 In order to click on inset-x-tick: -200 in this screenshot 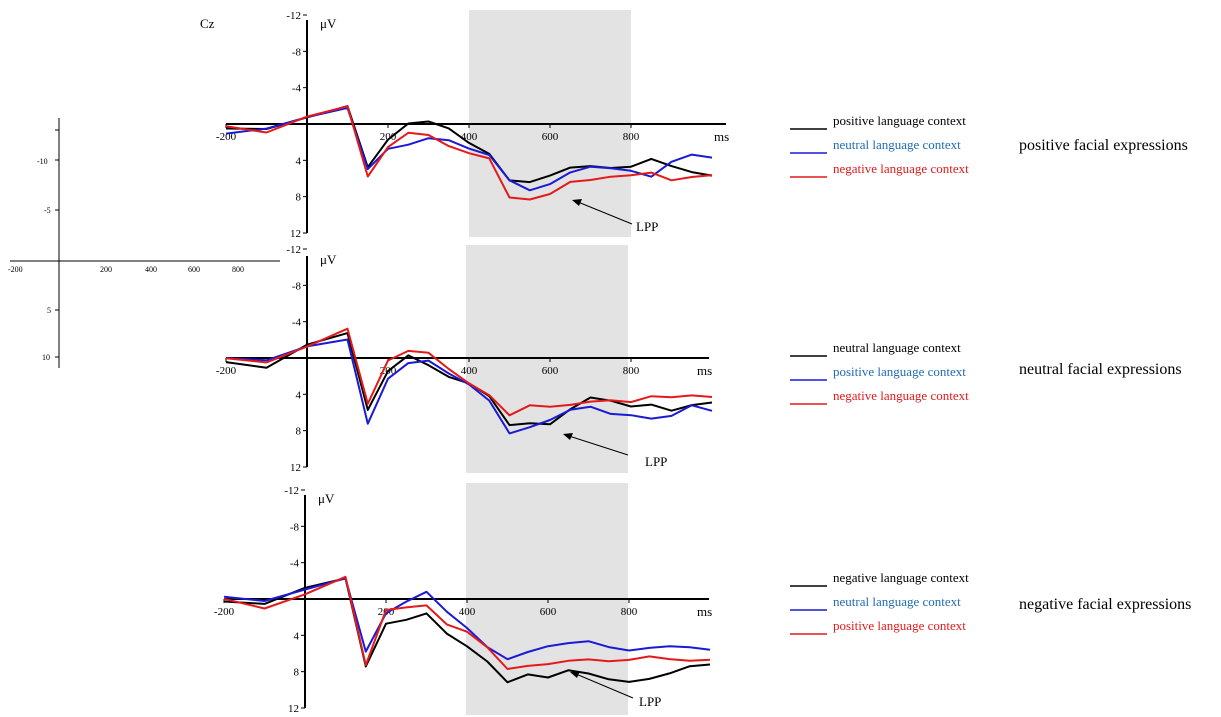, I will do `click(15, 269)`.